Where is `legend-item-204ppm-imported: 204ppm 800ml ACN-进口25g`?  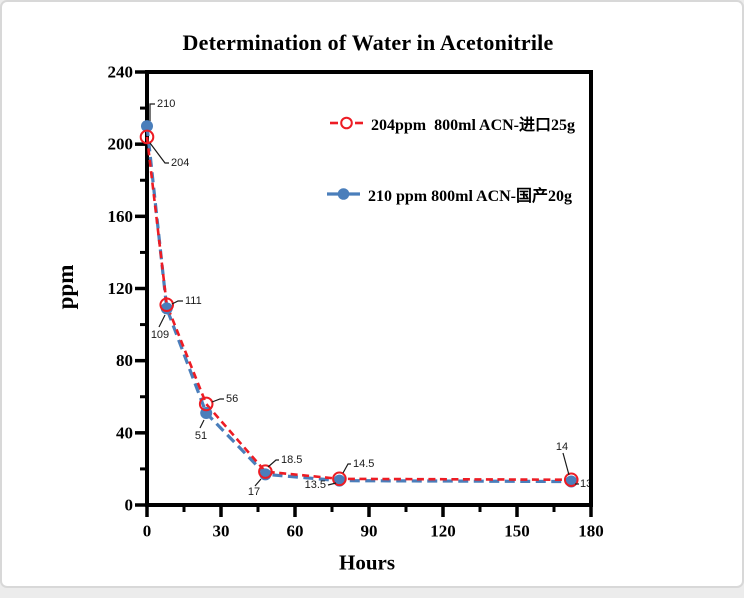
legend-item-204ppm-imported: 204ppm 800ml ACN-进口25g is located at coordinates (452, 123).